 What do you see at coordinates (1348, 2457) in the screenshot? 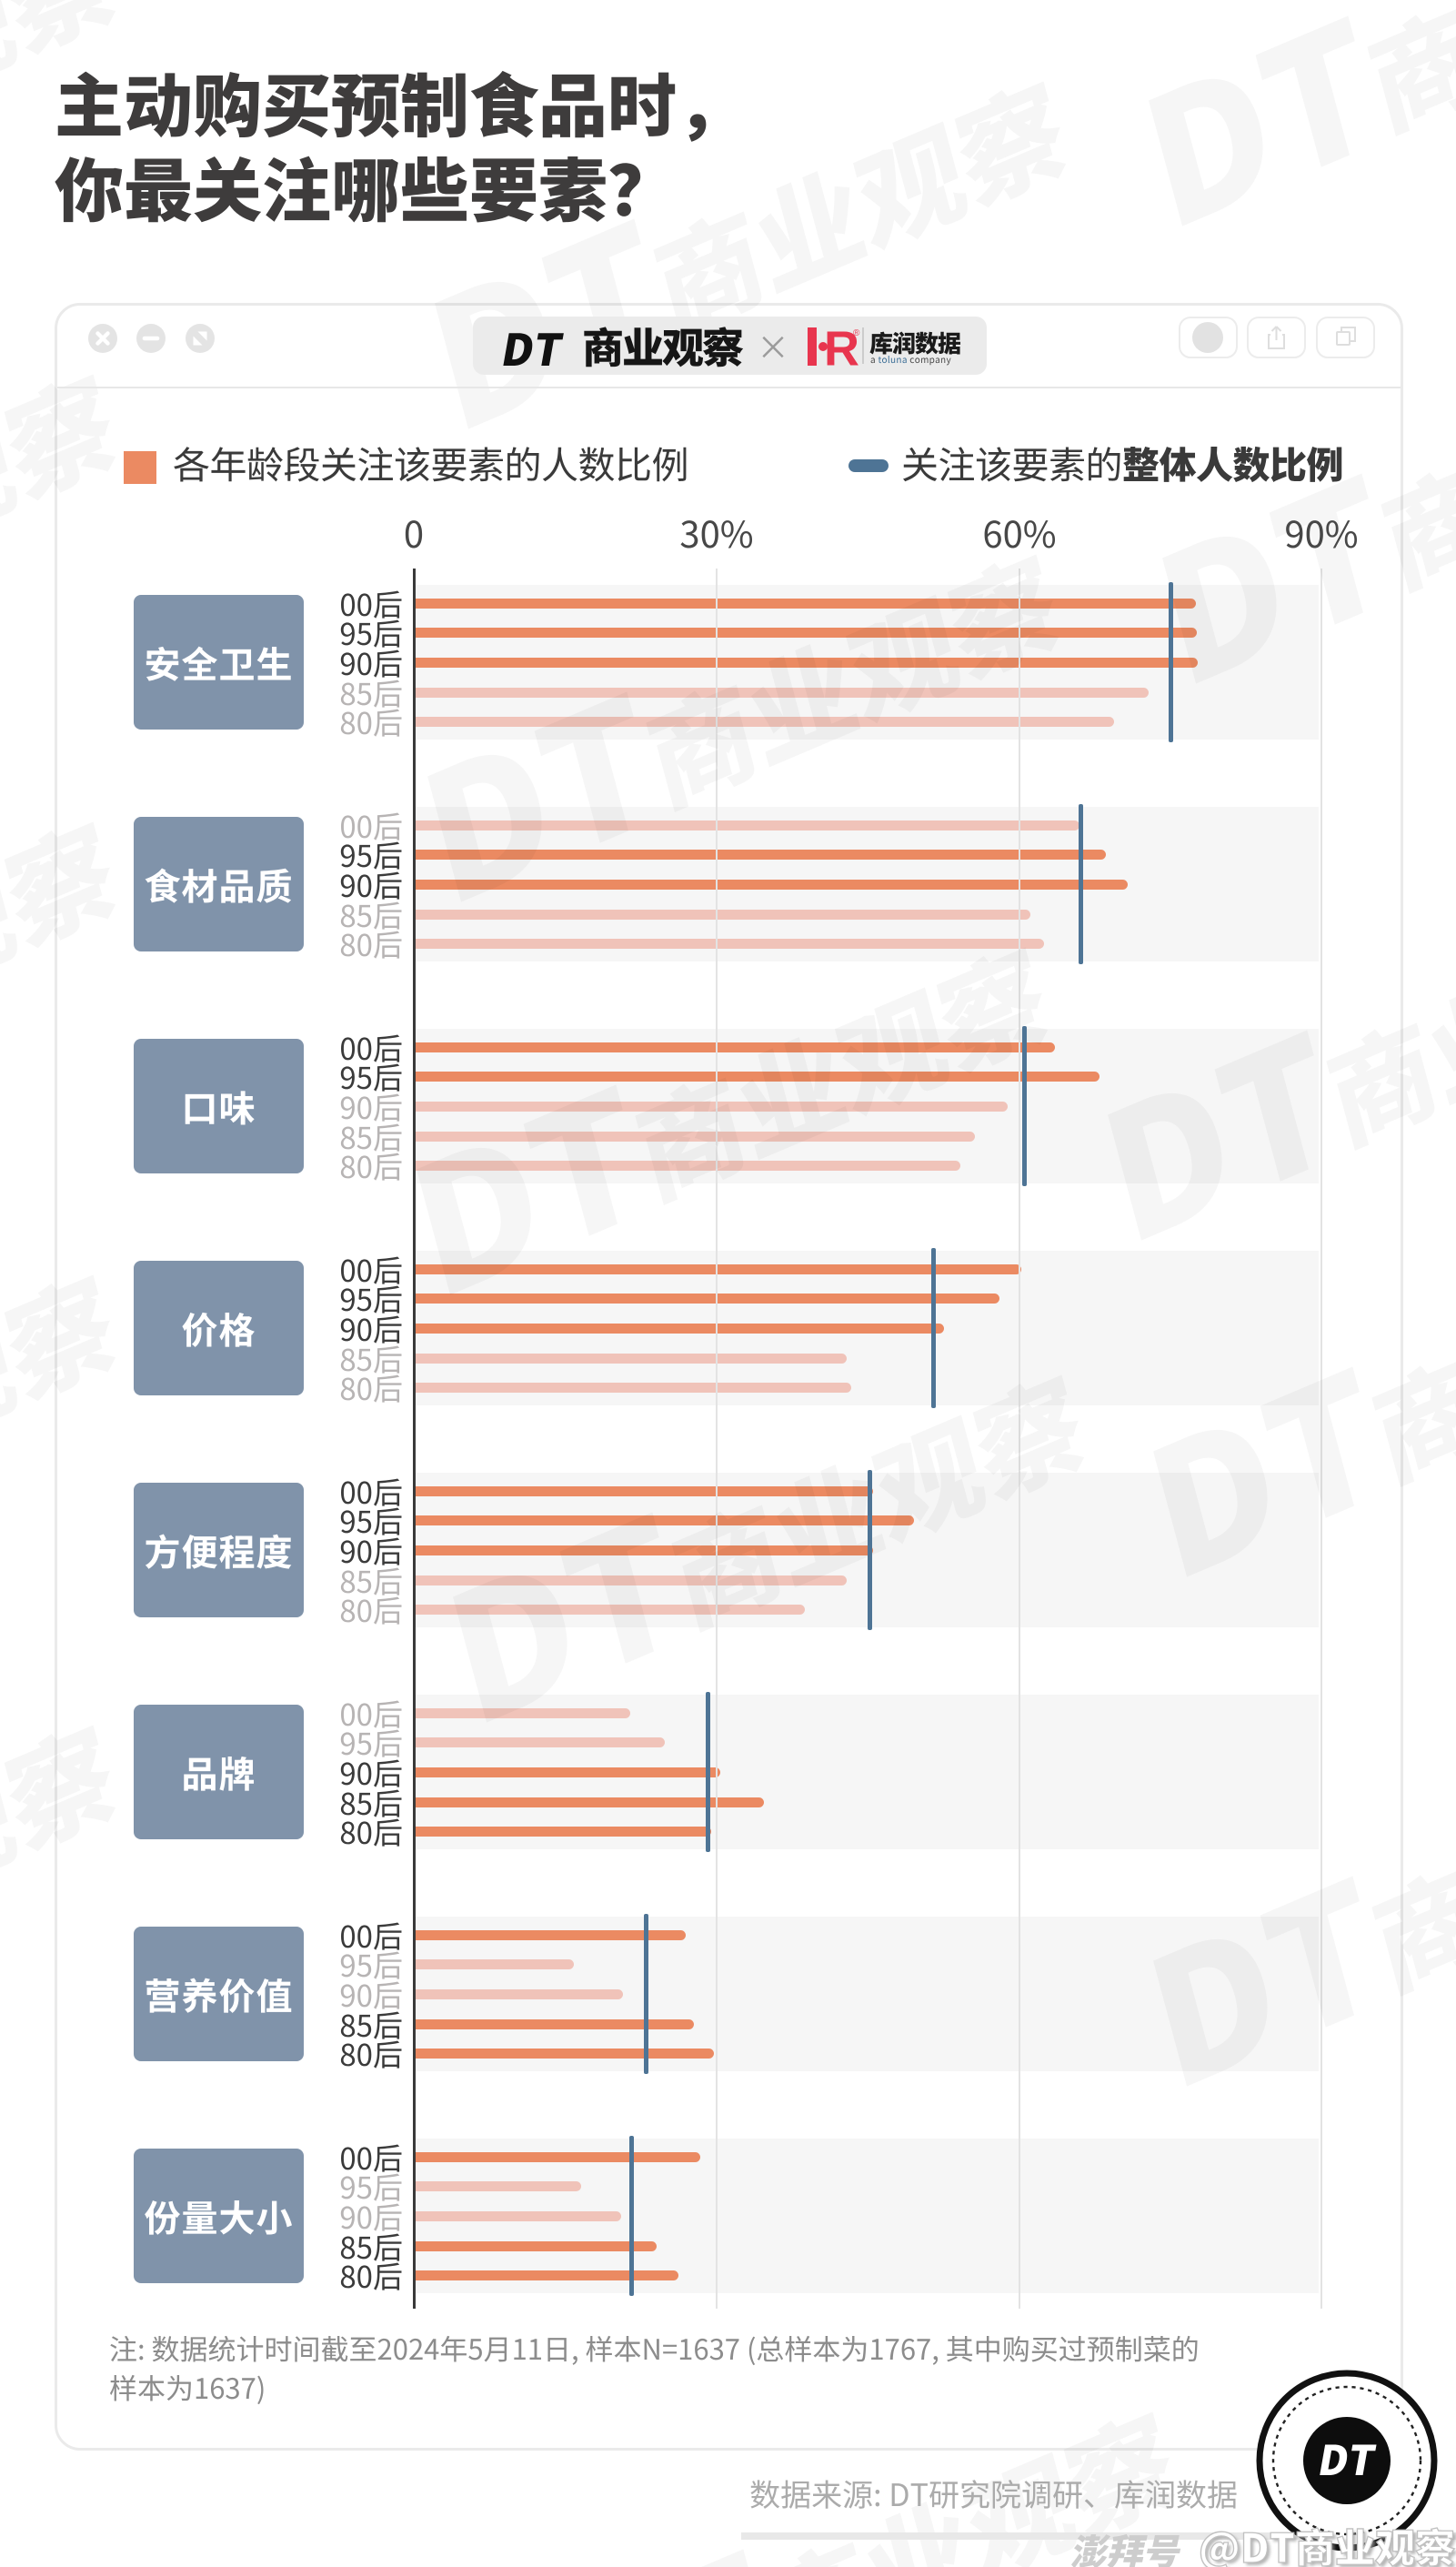
I see `svg-text: DT` at bounding box center [1348, 2457].